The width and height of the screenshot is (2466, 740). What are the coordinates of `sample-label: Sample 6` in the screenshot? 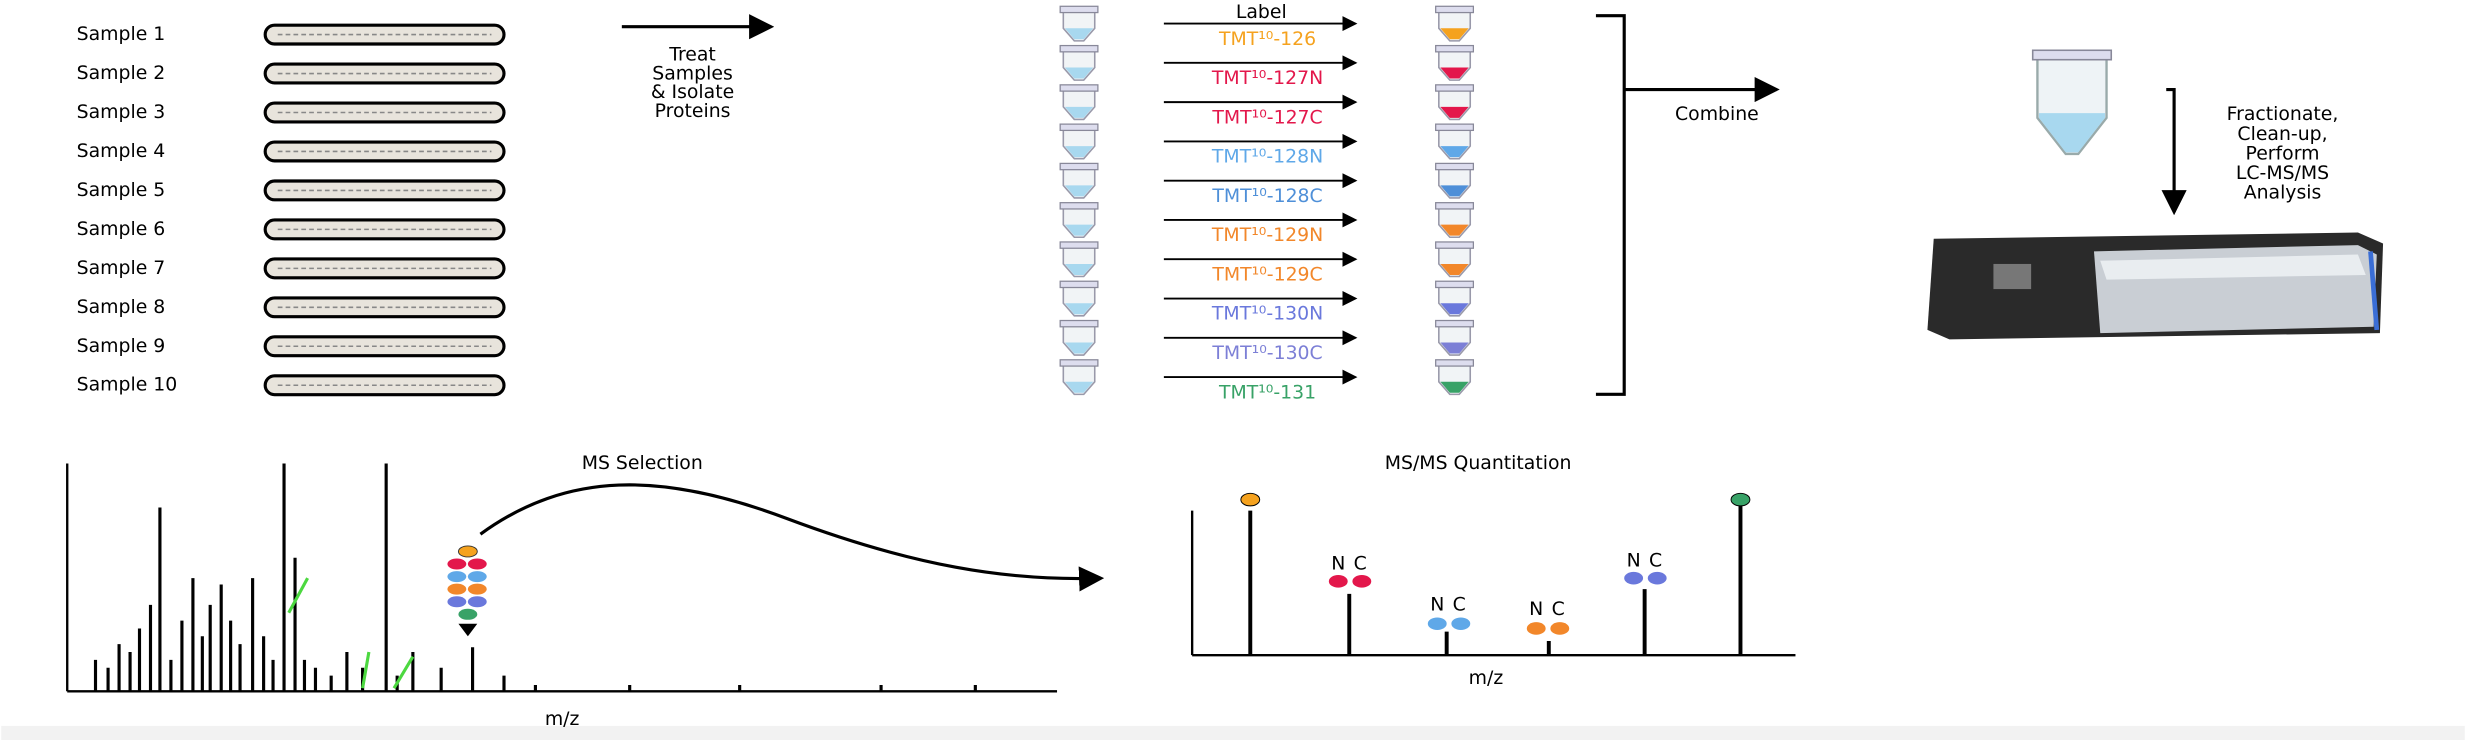 It's located at (121, 229).